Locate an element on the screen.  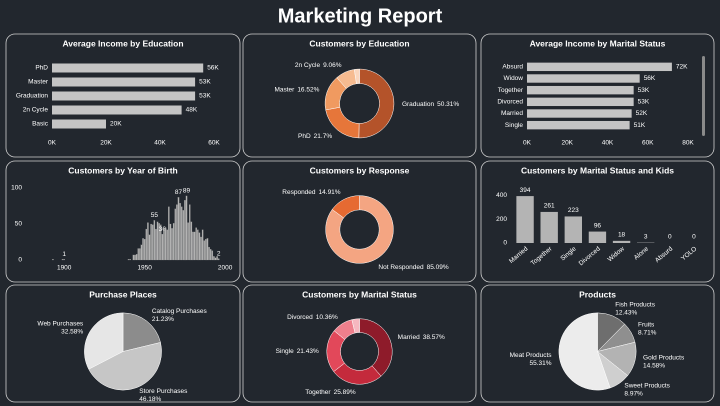
slice-value: 50.31% is located at coordinates (448, 104).